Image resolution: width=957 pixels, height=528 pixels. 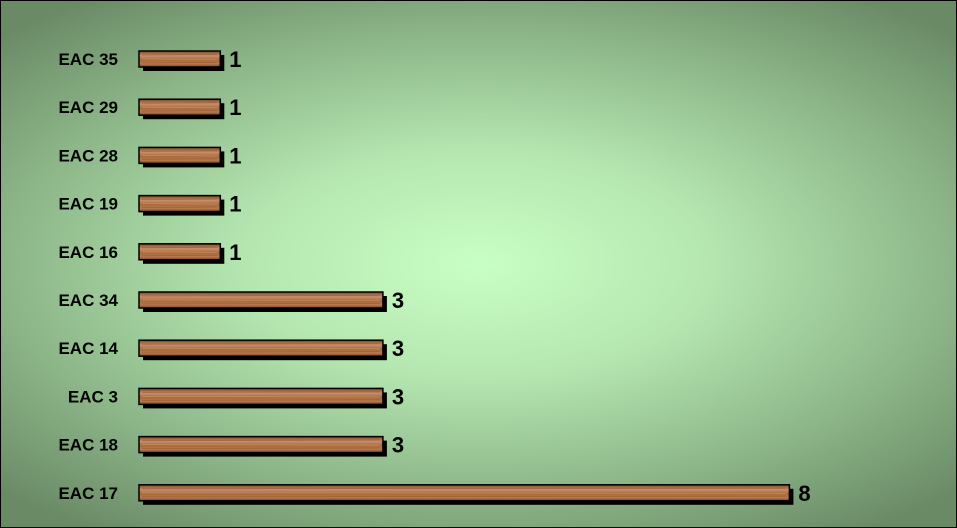 What do you see at coordinates (88, 445) in the screenshot?
I see `category-label: EAC 18` at bounding box center [88, 445].